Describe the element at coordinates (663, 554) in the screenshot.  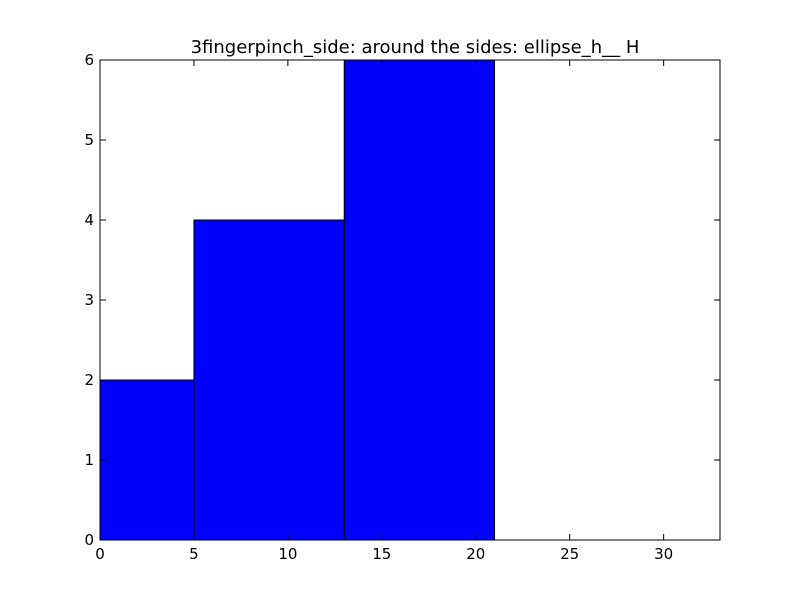
I see `x-tick-label: 30` at that location.